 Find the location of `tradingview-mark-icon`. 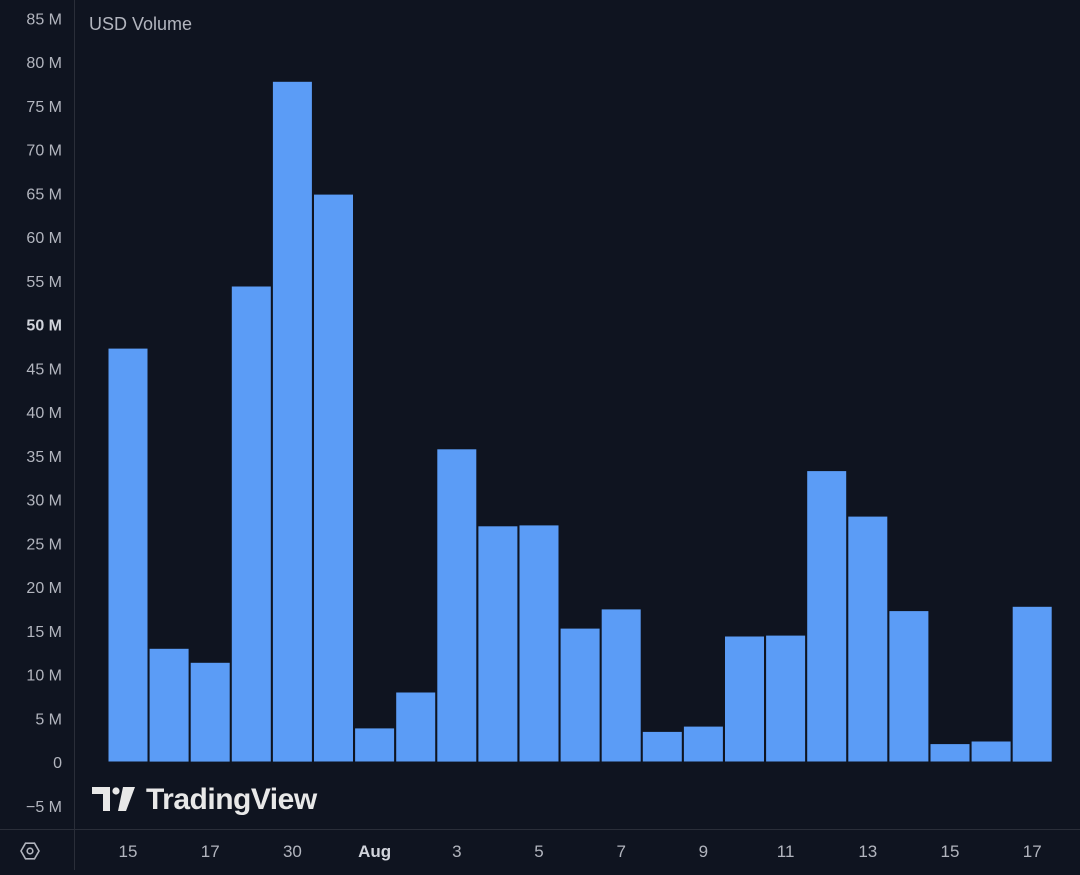

tradingview-mark-icon is located at coordinates (113, 799).